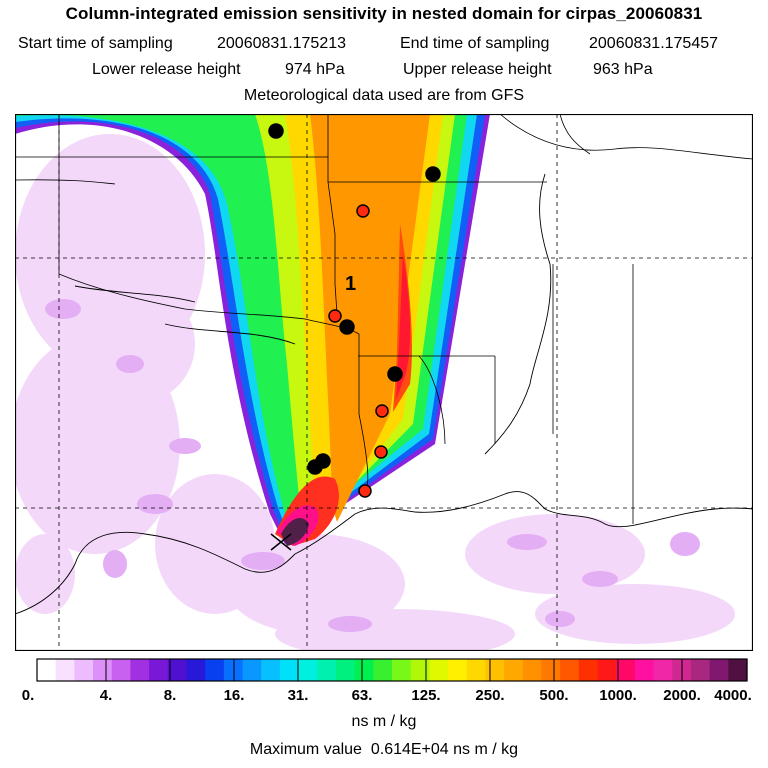  I want to click on max-label: Maximum value, so click(305, 749).